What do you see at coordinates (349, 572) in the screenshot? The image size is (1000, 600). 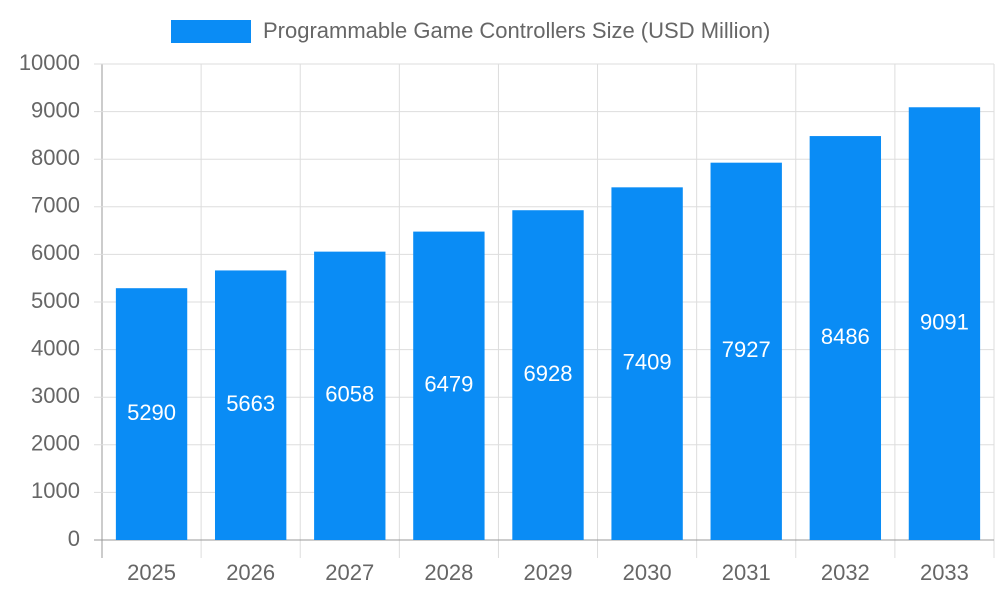 I see `x-tick-label: 2027` at bounding box center [349, 572].